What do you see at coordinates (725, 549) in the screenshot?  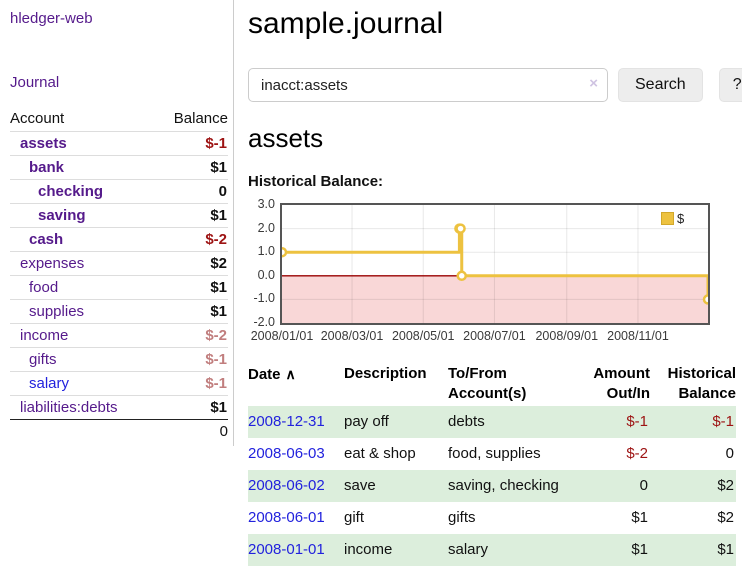 I see `transaction-balance: $1` at bounding box center [725, 549].